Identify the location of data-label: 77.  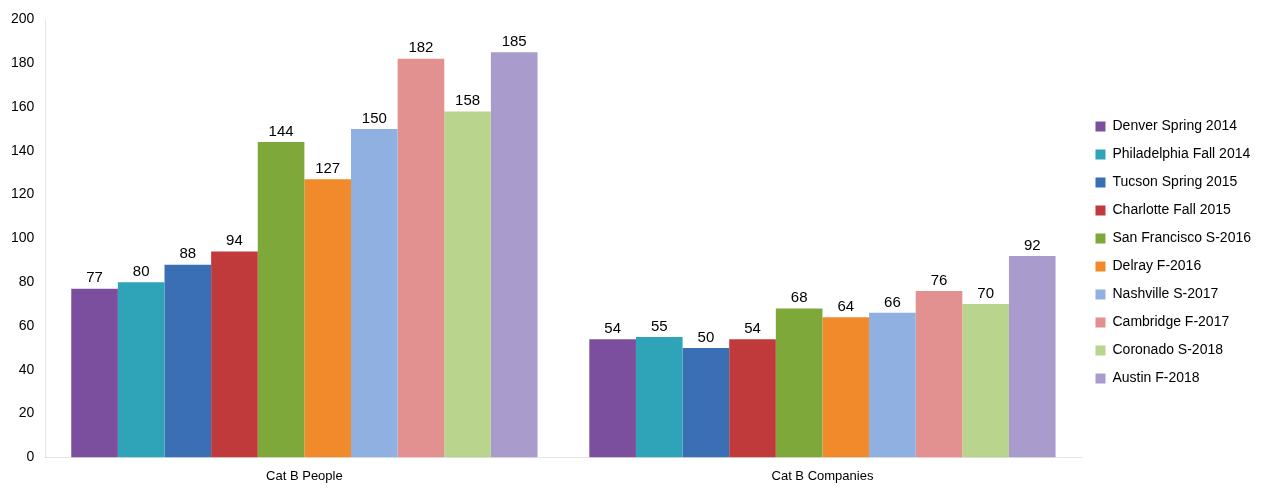
(94, 277).